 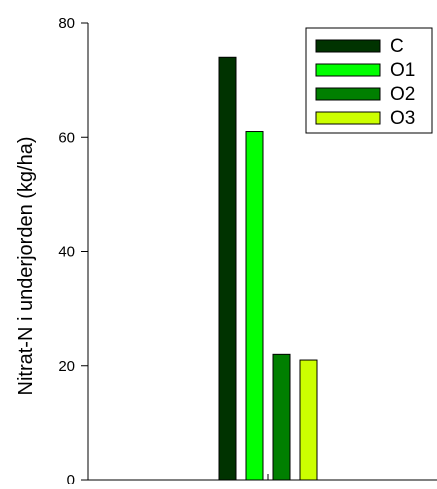 What do you see at coordinates (66, 23) in the screenshot?
I see `y-tick-label: 80` at bounding box center [66, 23].